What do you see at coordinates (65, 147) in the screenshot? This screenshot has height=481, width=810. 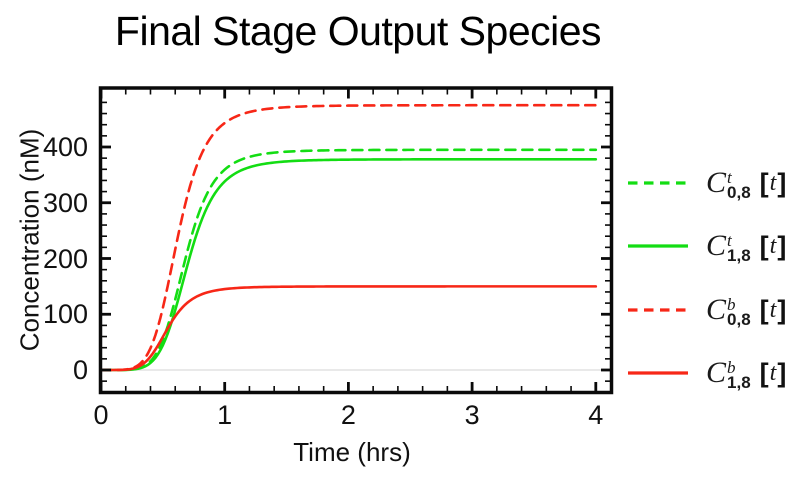 I see `y-tick-label: 400` at bounding box center [65, 147].